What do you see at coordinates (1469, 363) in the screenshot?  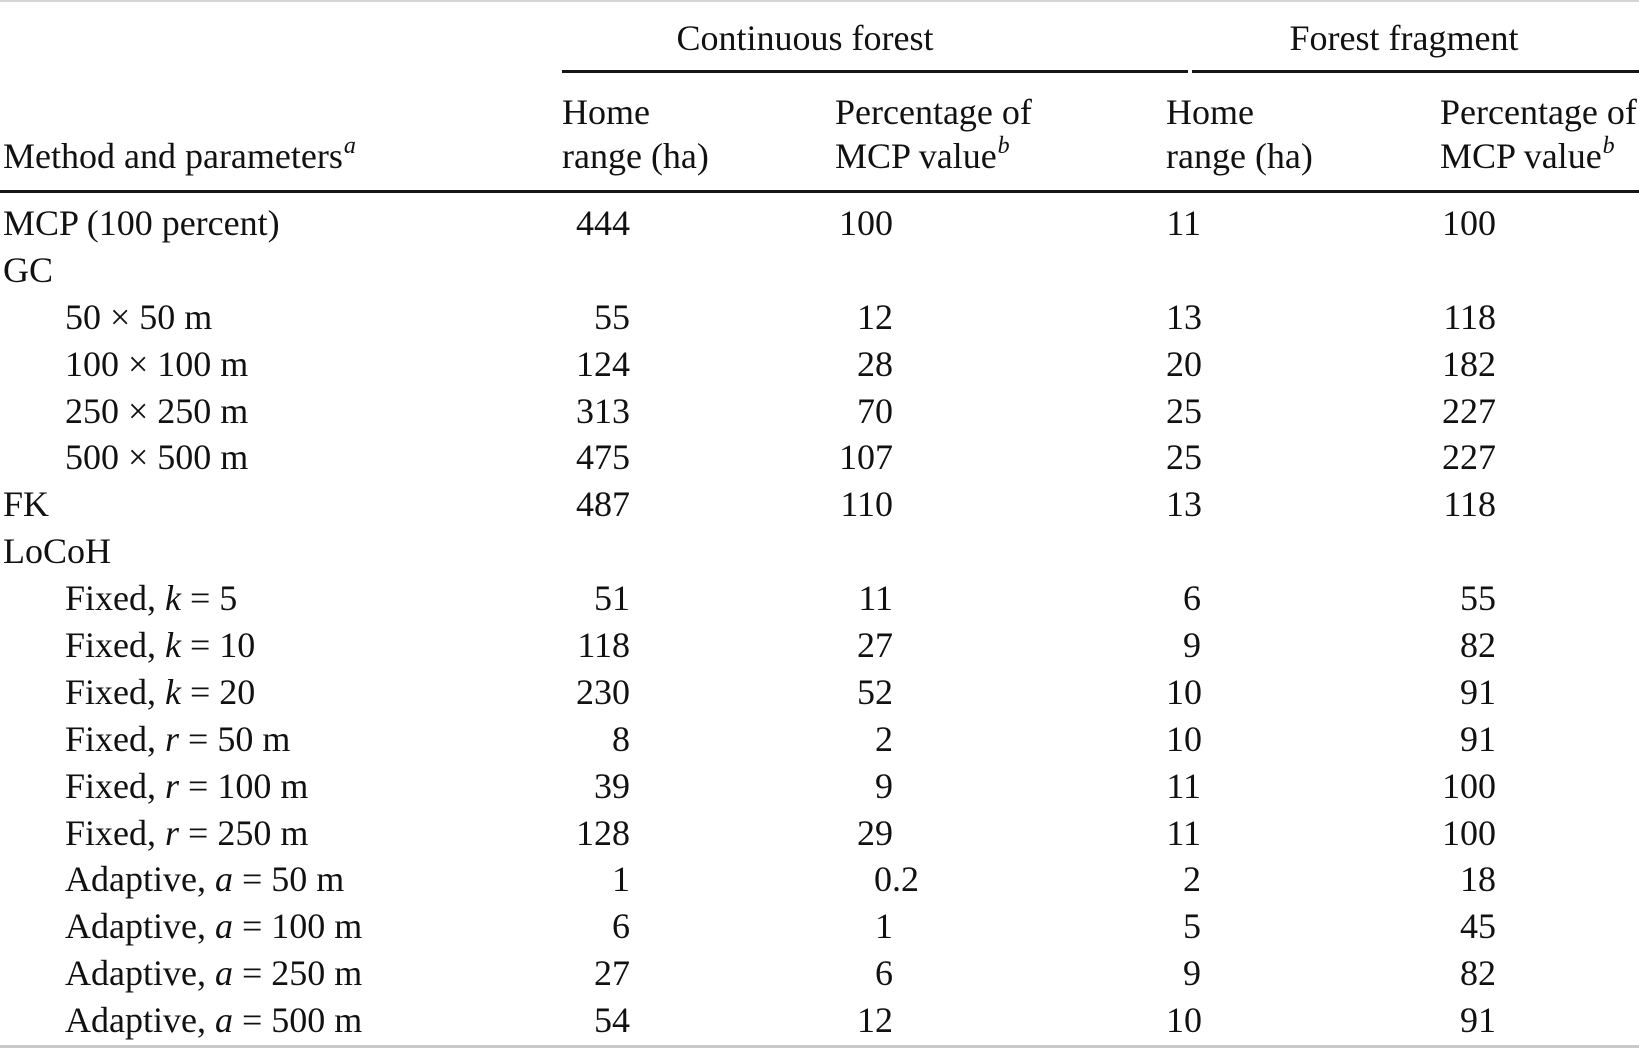 I see `value-cell: 182` at bounding box center [1469, 363].